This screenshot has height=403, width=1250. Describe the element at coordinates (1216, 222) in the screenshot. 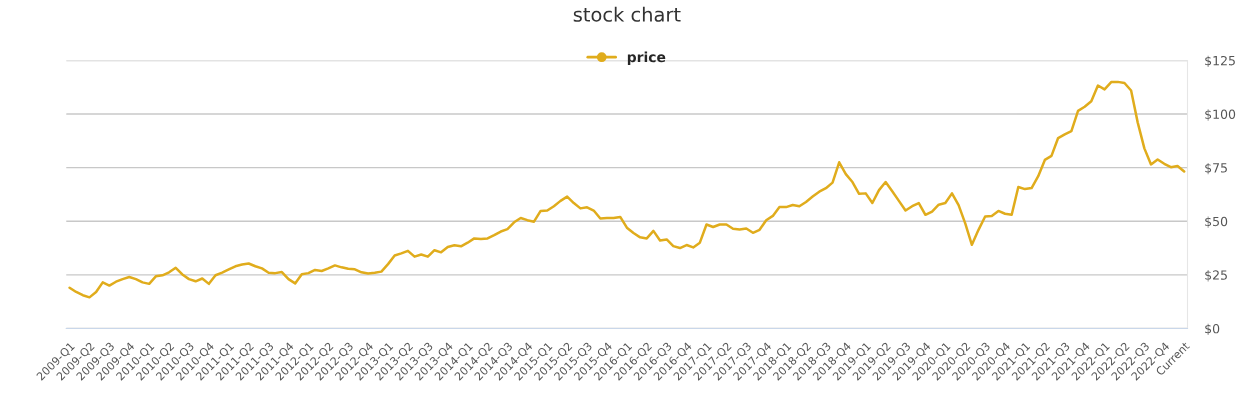

I see `y-tick-label: $50` at that location.